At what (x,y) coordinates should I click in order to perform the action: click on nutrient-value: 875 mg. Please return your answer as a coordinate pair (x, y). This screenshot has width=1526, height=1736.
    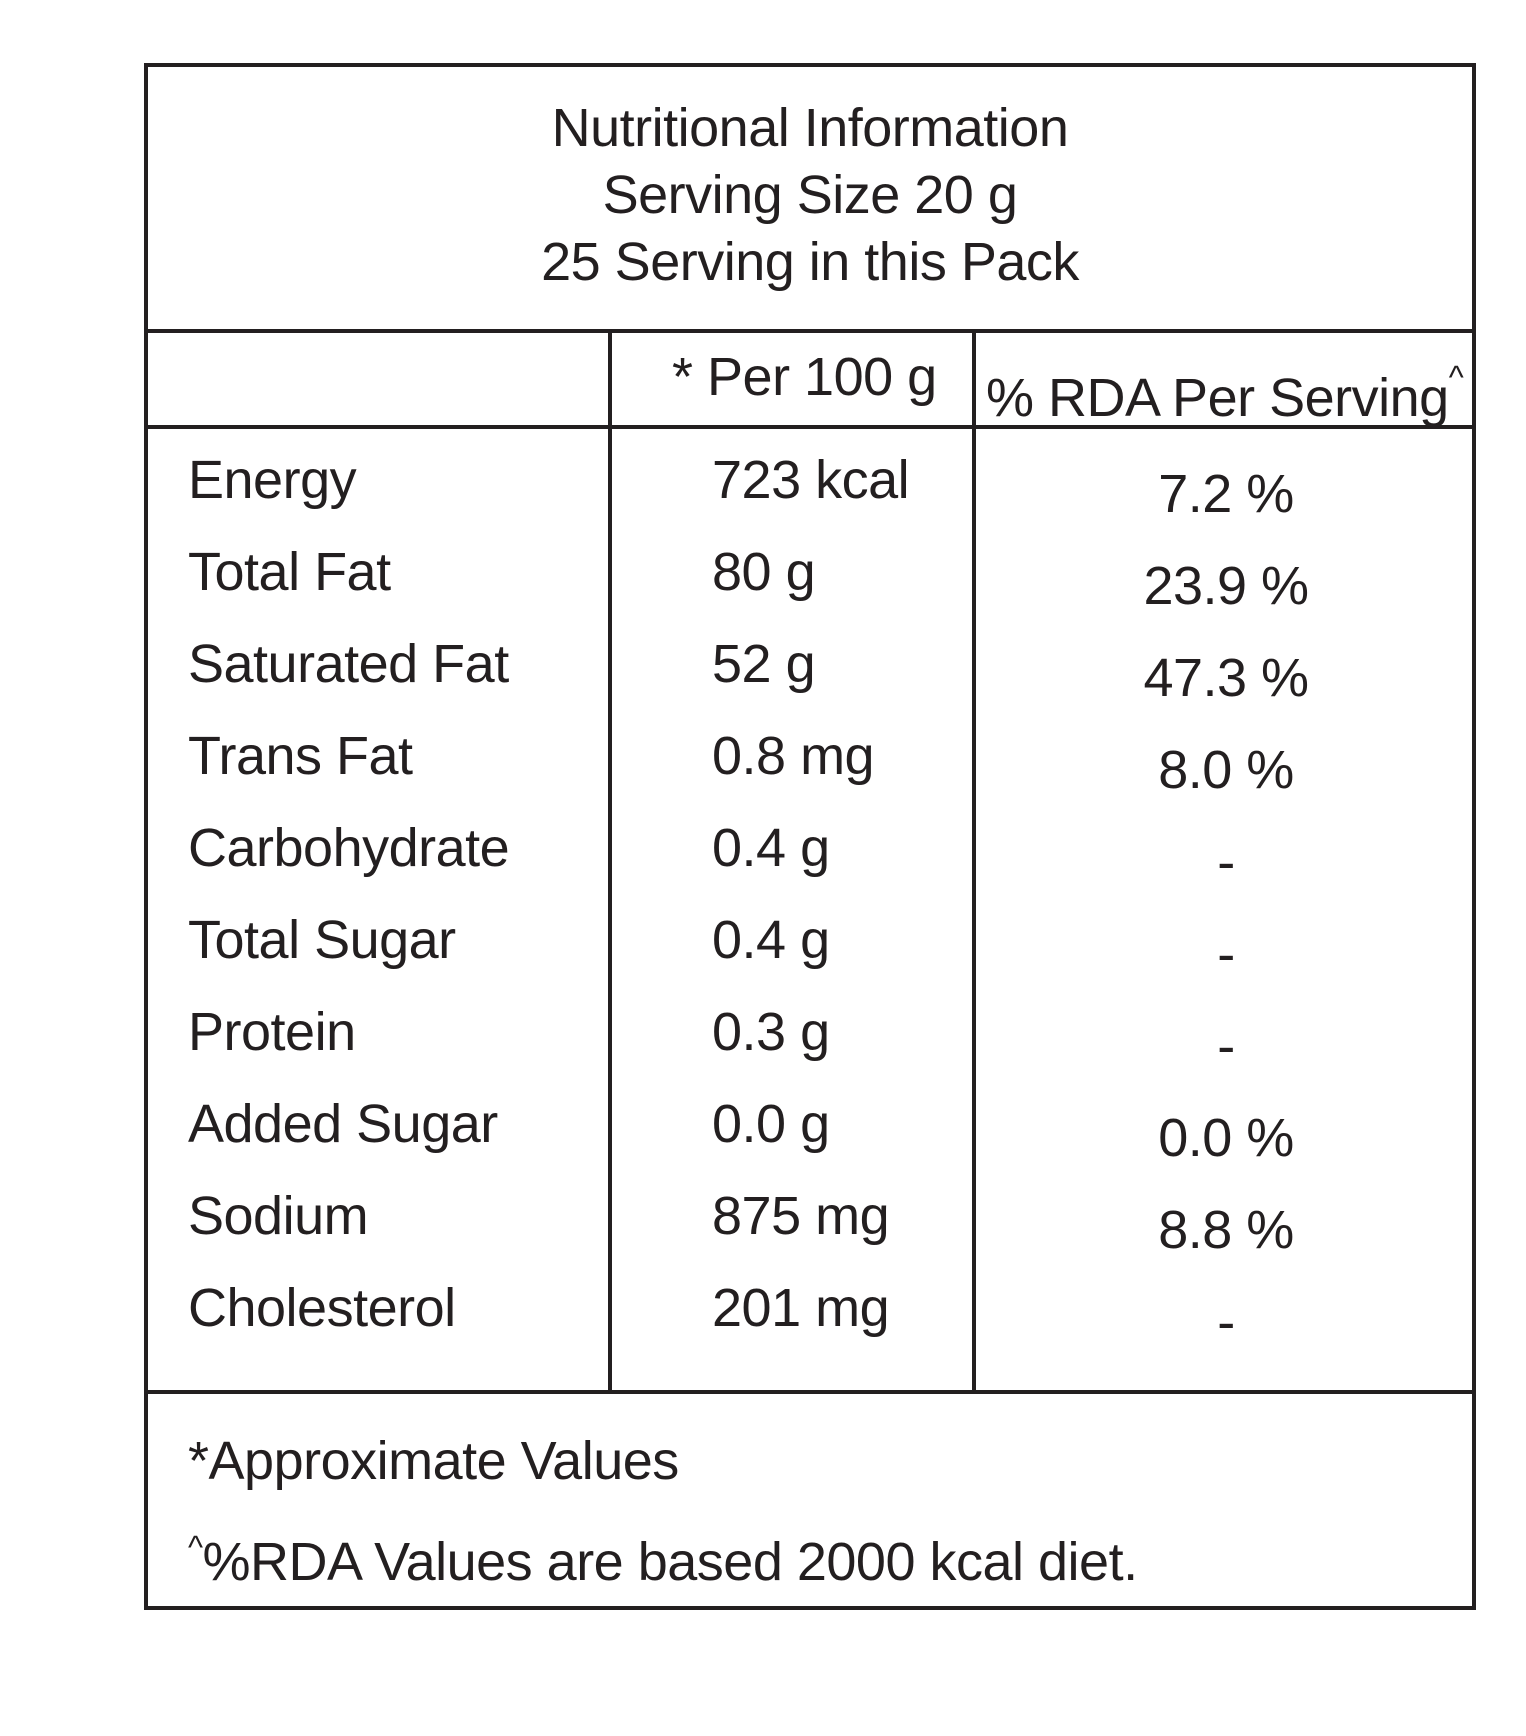
    Looking at the image, I should click on (801, 1216).